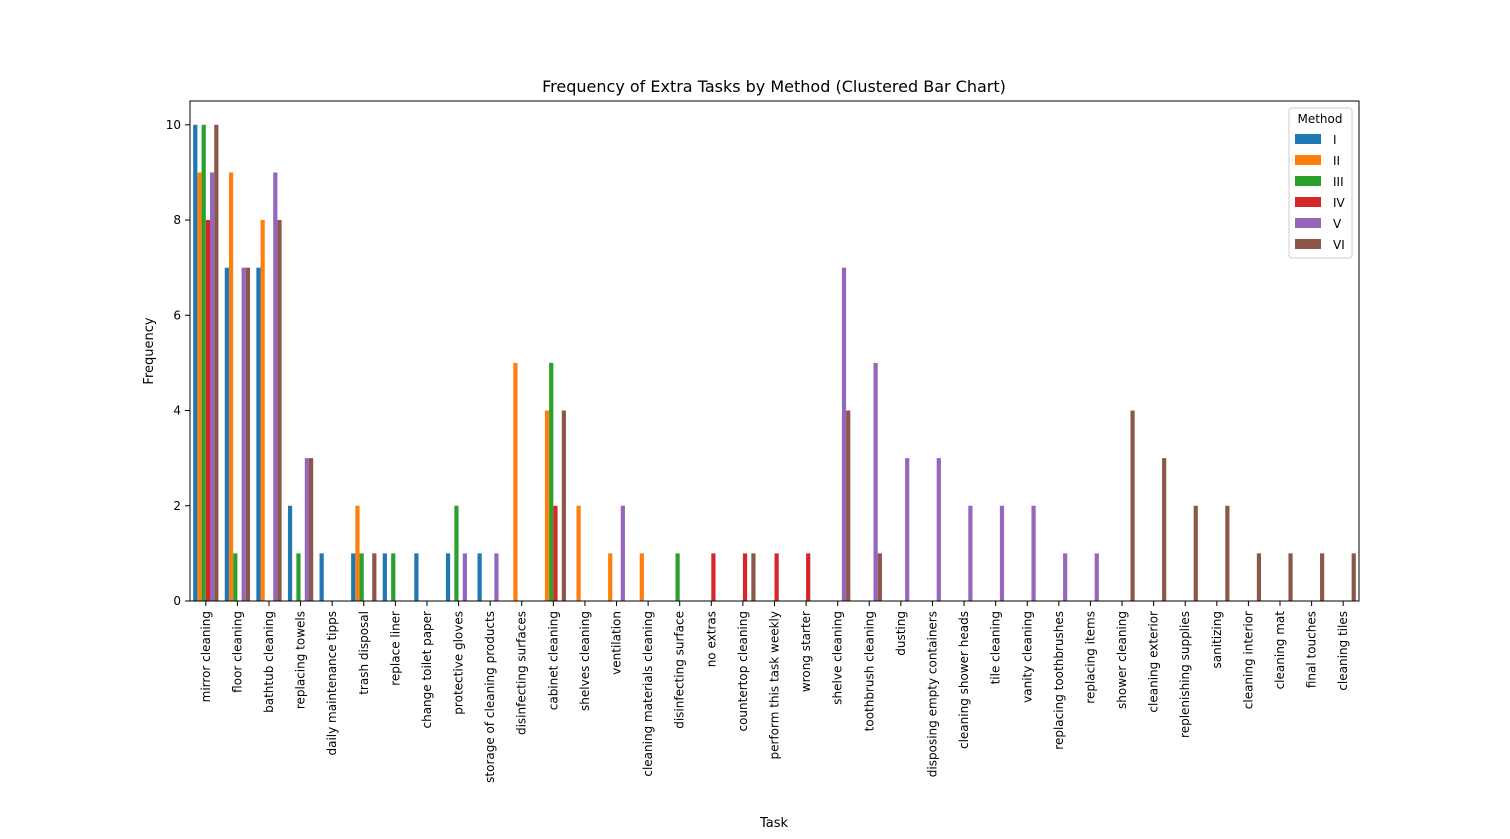  I want to click on x-tick-label-12: shelves cleaning, so click(585, 661).